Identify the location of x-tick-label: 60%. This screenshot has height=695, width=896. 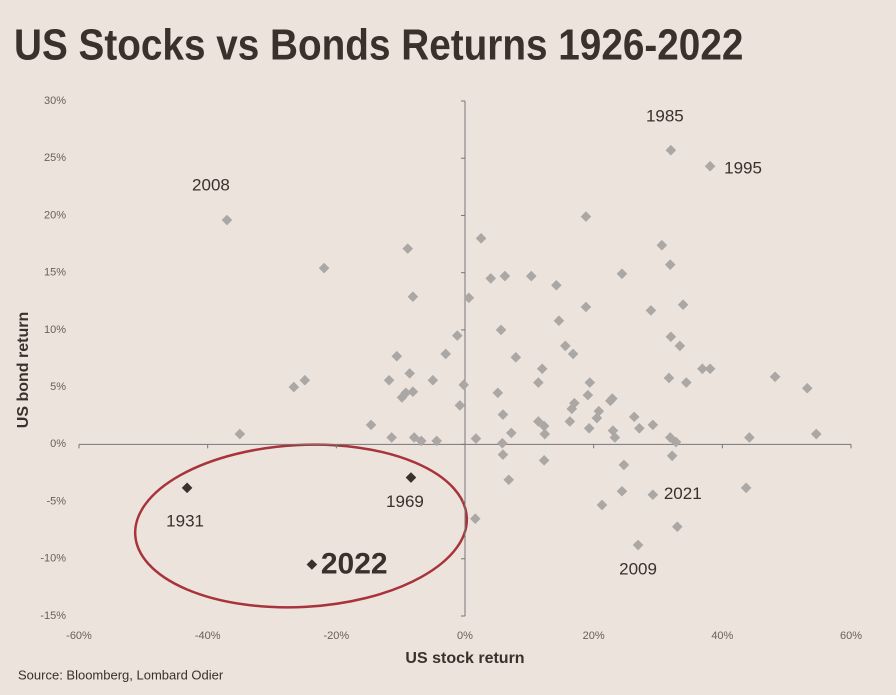
(851, 636).